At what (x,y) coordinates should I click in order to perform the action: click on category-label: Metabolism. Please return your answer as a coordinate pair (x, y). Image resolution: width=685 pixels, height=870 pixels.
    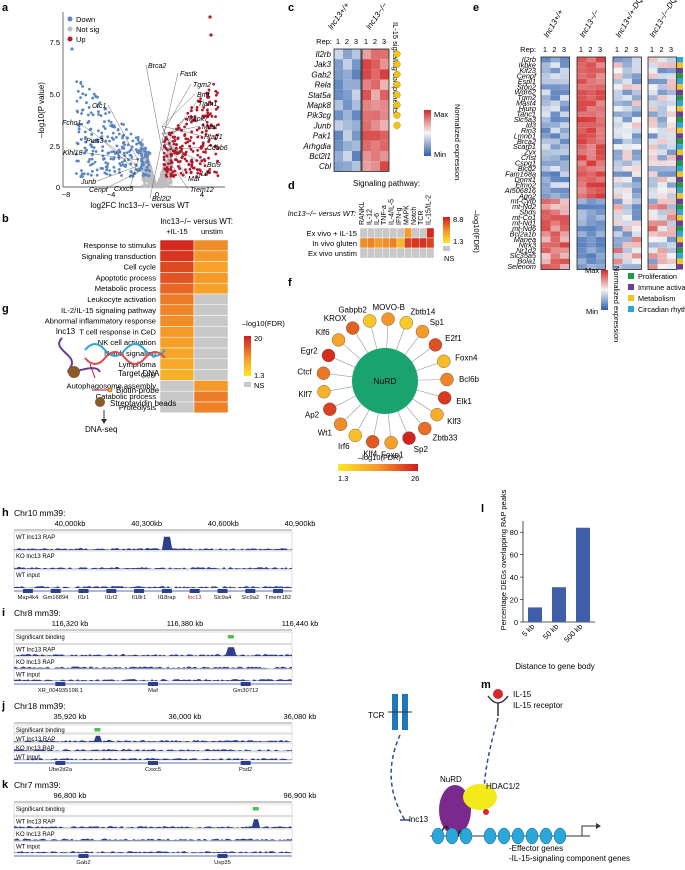
    Looking at the image, I should click on (656, 298).